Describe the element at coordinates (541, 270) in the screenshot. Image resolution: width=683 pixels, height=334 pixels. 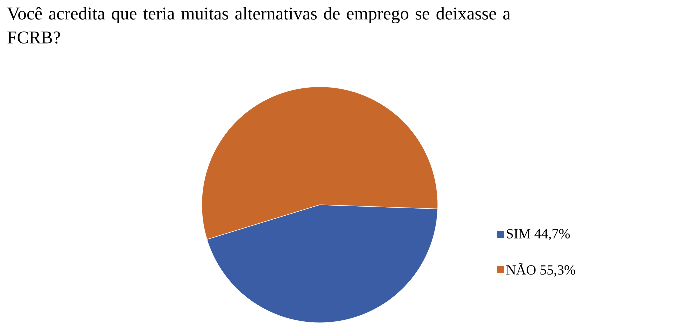
I see `legend-label: NÃO 55,3%` at that location.